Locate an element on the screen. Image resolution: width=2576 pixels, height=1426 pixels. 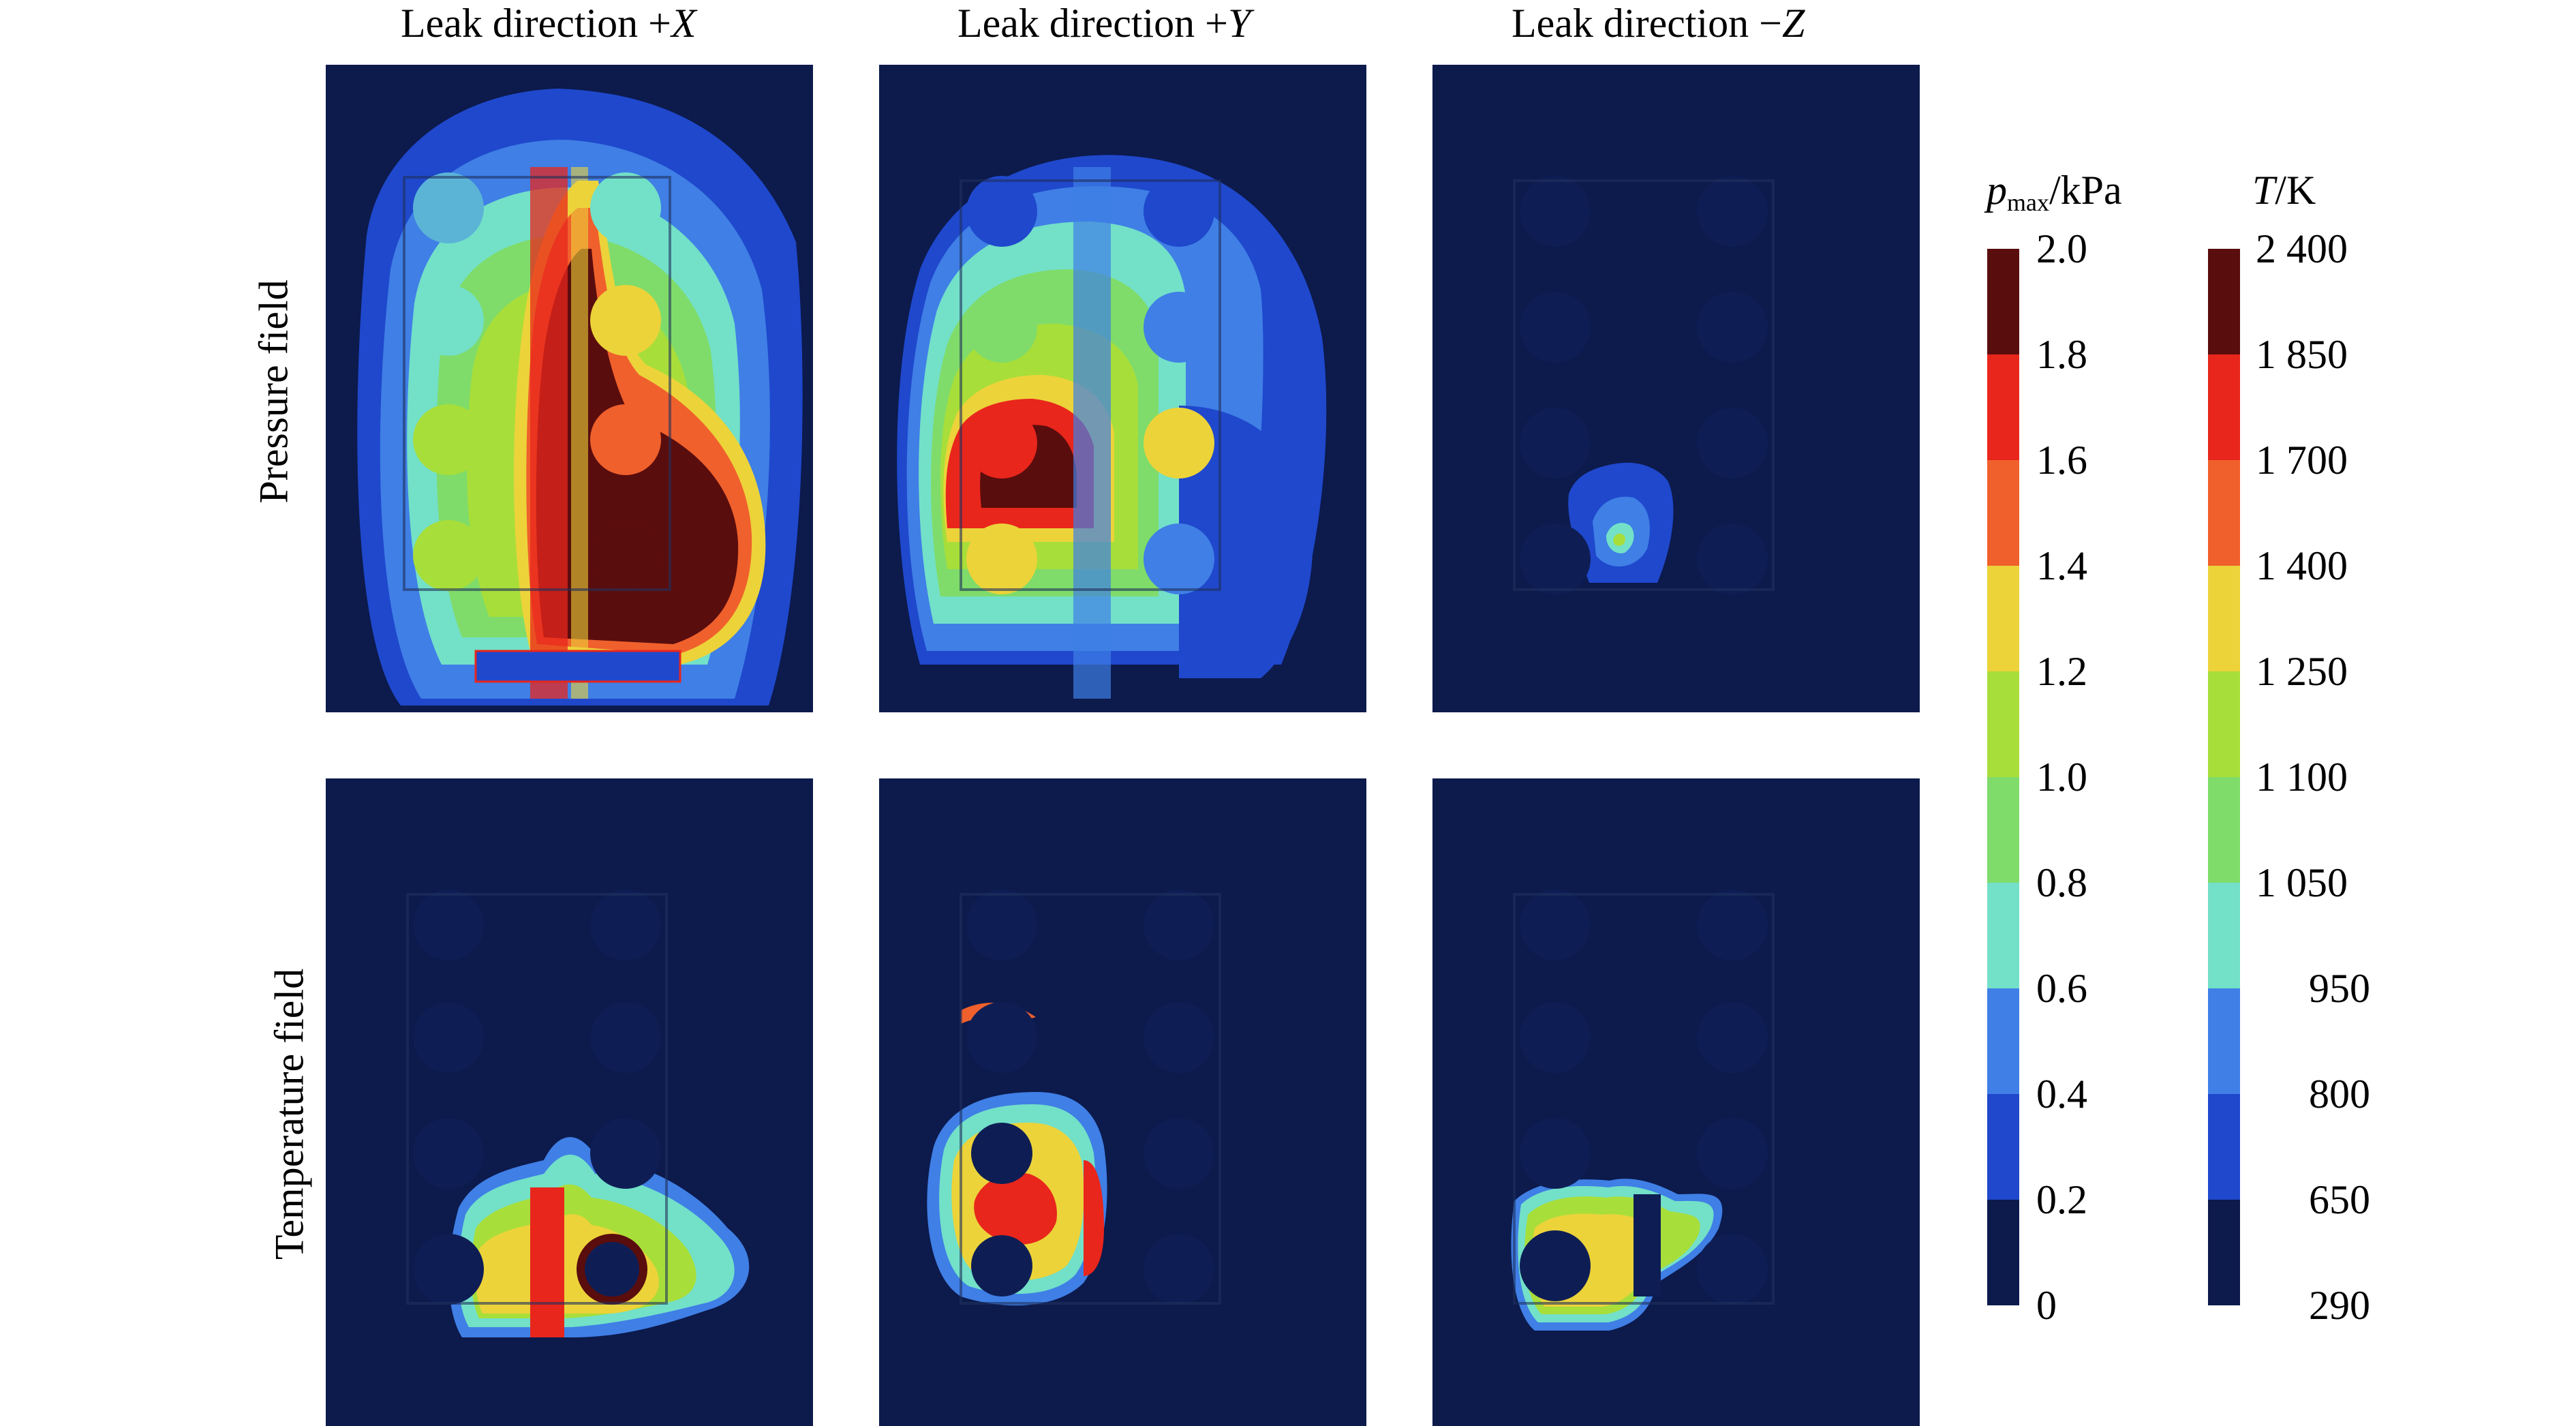
temperature-field-y-contours is located at coordinates (1074, 1098).